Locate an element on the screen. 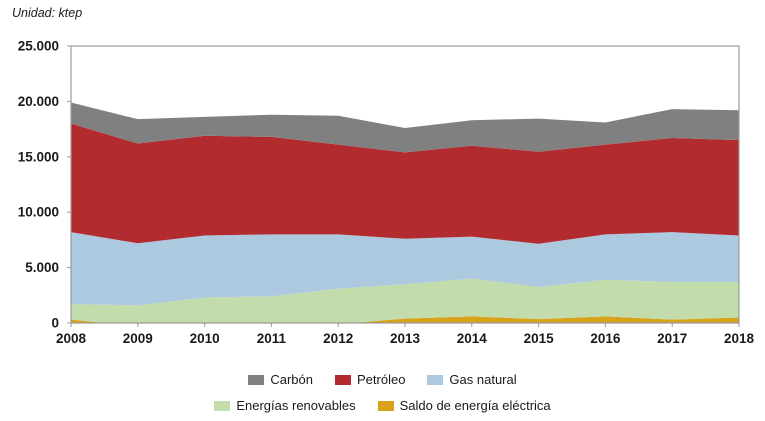  legend-item: Carbón is located at coordinates (280, 379).